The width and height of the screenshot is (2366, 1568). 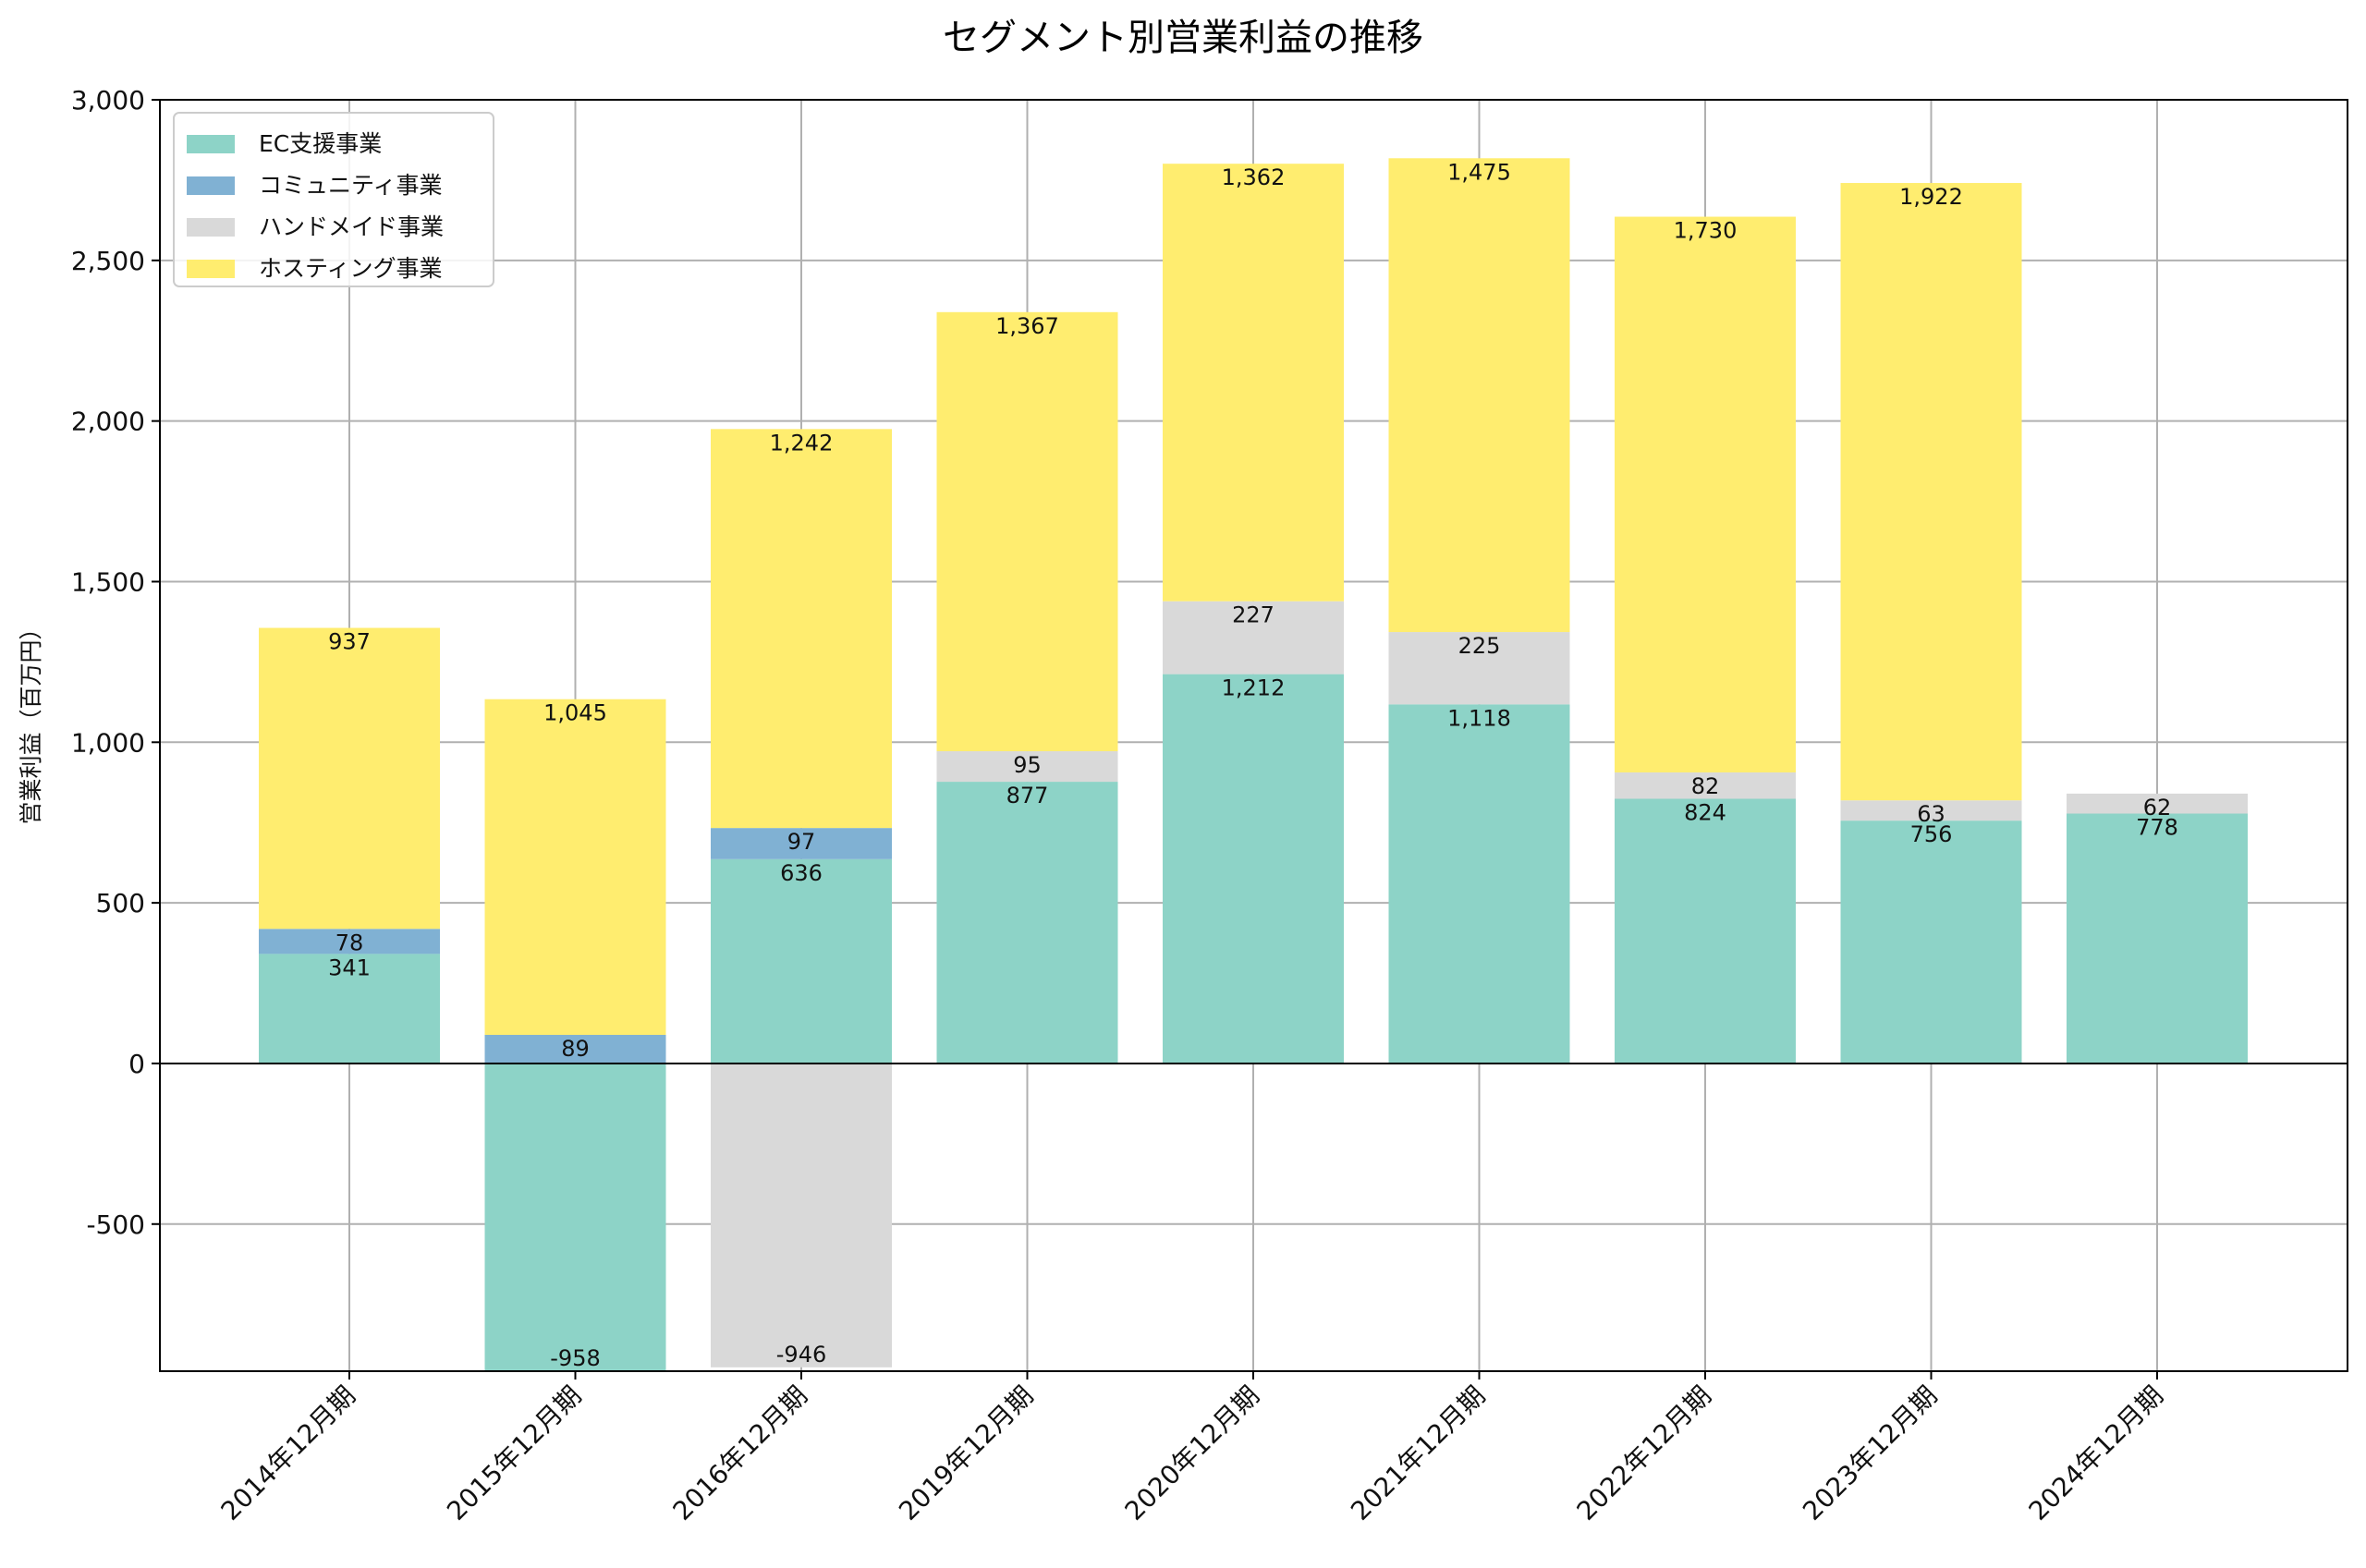 What do you see at coordinates (108, 742) in the screenshot?
I see `y-tick-label: 1,000` at bounding box center [108, 742].